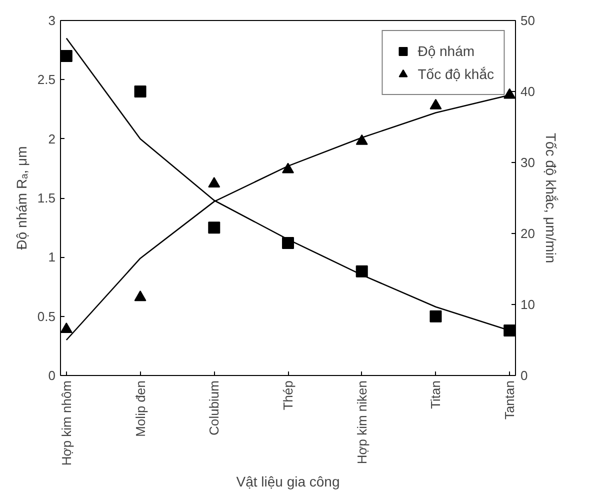  Describe the element at coordinates (524, 375) in the screenshot. I see `y2-tick-label: 0` at that location.